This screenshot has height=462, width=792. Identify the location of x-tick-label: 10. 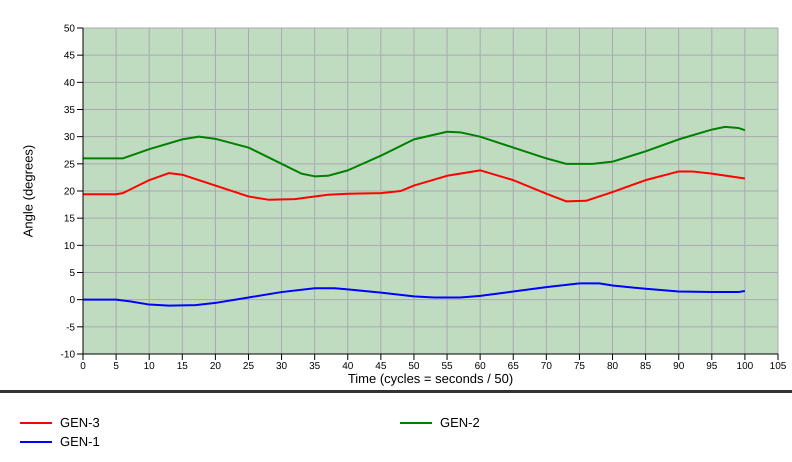
(150, 366).